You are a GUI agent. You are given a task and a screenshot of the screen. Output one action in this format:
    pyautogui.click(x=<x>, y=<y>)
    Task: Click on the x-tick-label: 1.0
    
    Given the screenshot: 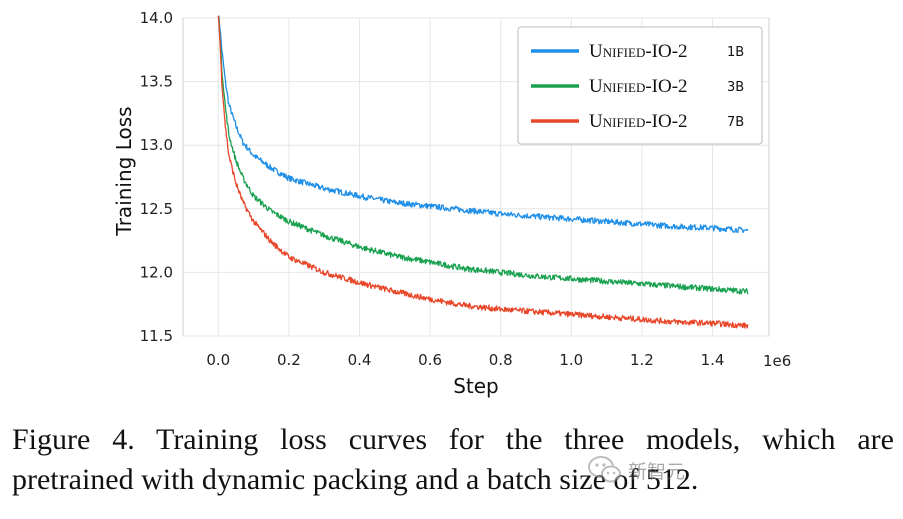 What is the action you would take?
    pyautogui.click(x=571, y=360)
    